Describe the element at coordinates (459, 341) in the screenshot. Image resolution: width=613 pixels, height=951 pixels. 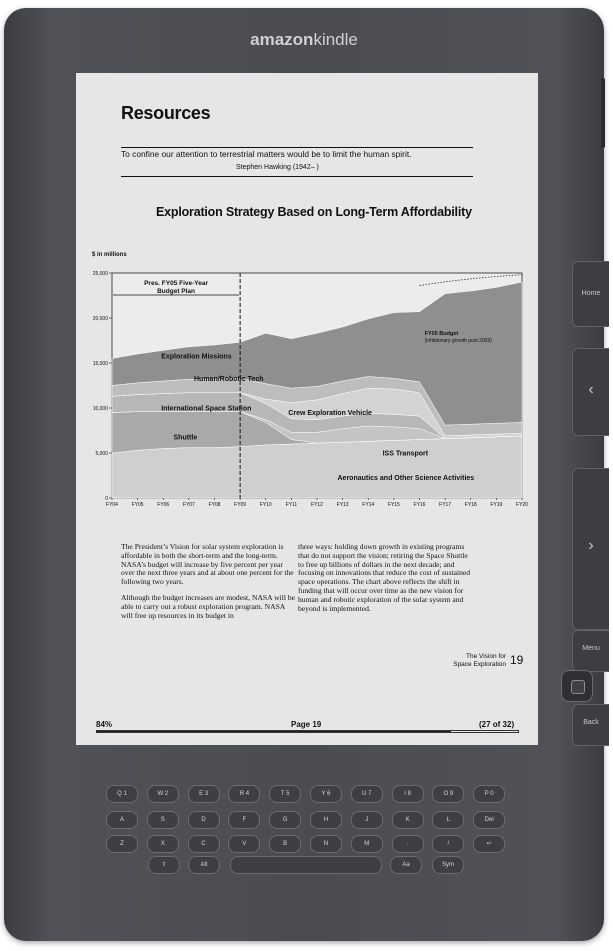
I see `annotation-fy05-line2: (inflationary growth post 2009)` at that location.